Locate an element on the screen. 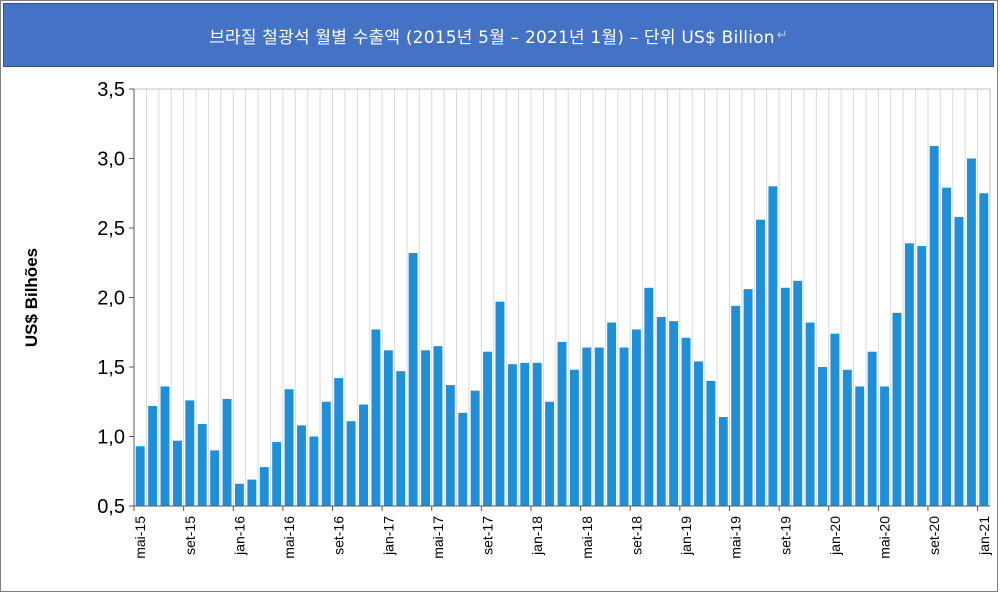 Image resolution: width=1000 pixels, height=594 pixels. x-tick-label: jan-21 is located at coordinates (984, 536).